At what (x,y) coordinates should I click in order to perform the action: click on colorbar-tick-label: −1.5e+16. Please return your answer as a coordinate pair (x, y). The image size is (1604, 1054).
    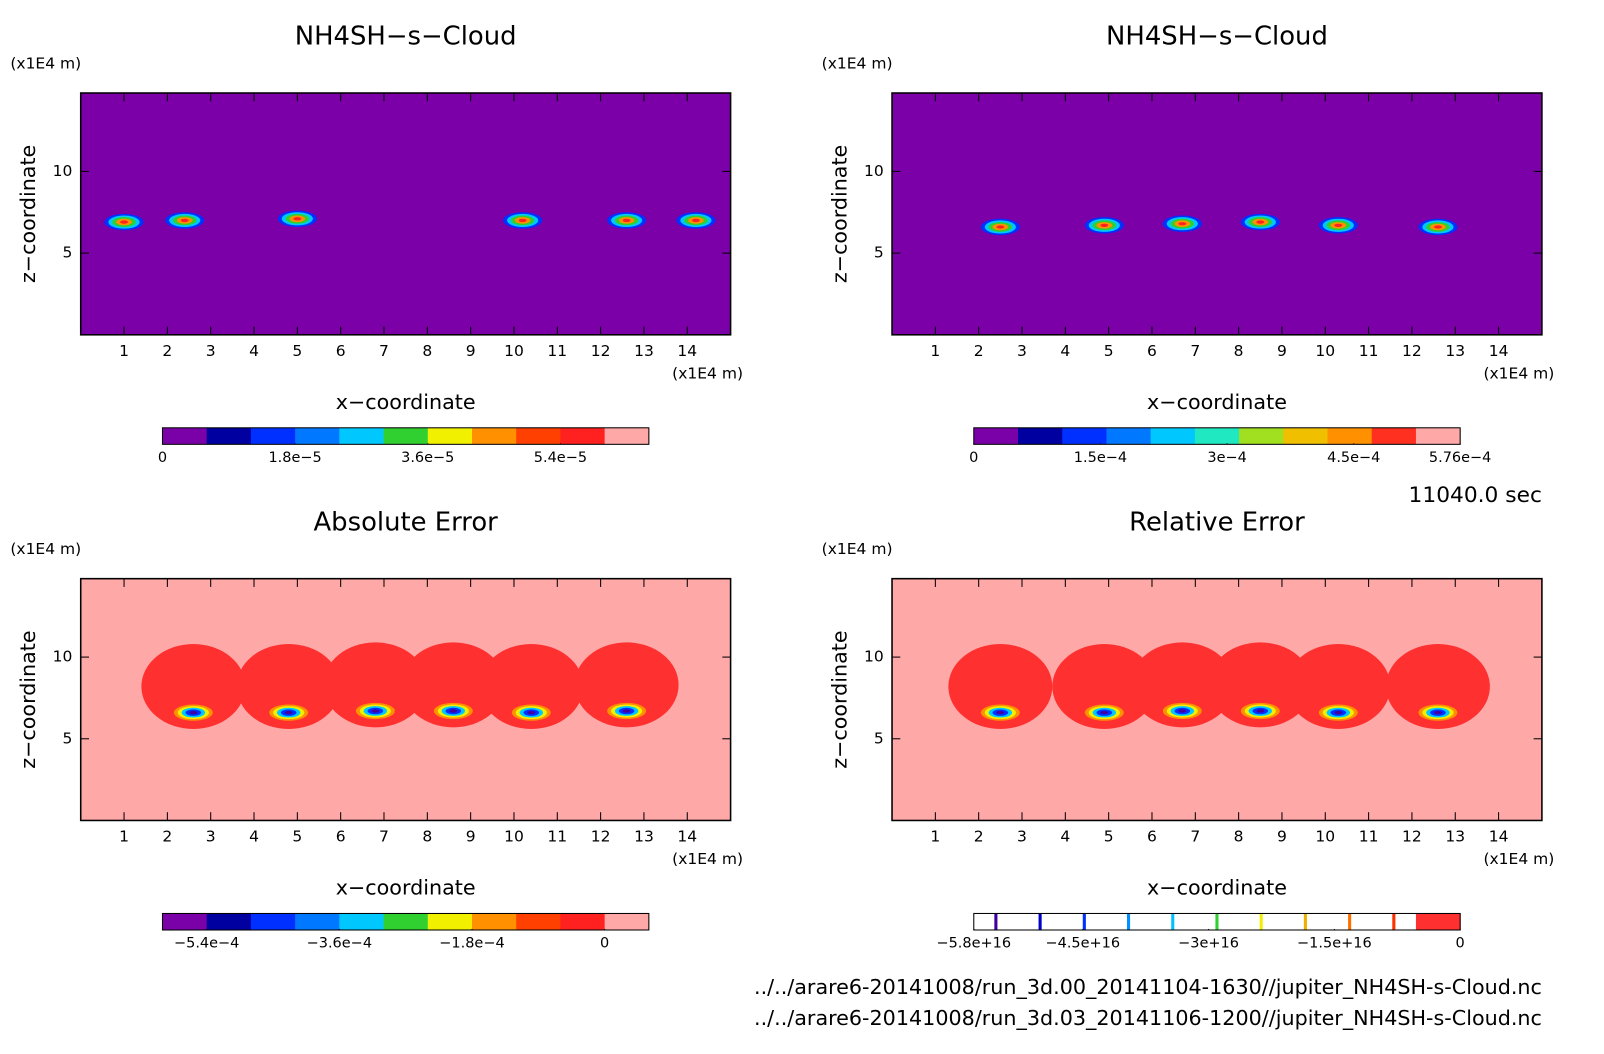
    Looking at the image, I should click on (1334, 943).